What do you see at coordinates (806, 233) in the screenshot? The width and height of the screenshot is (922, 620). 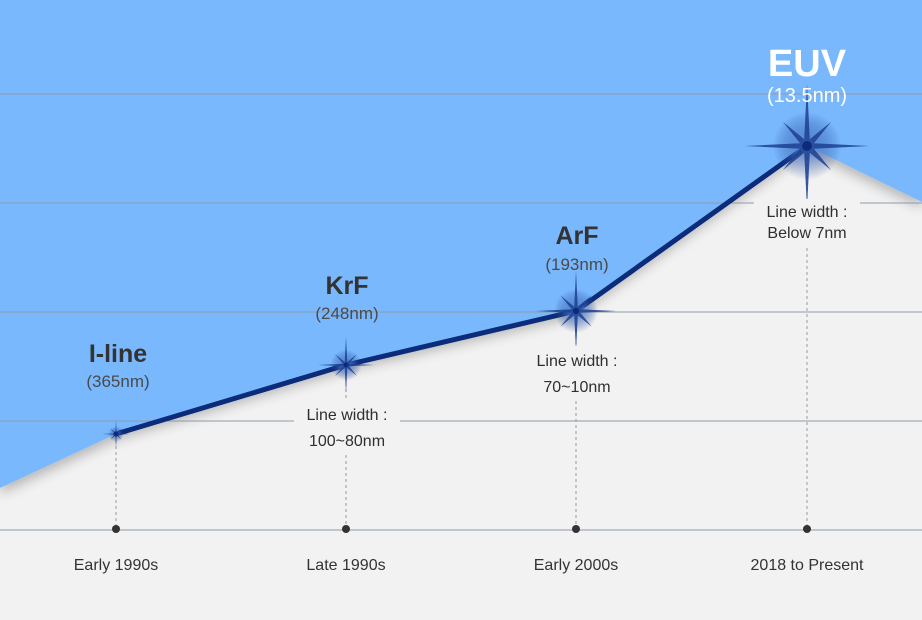 I see `linewidth-value-euv: Below 7nm` at bounding box center [806, 233].